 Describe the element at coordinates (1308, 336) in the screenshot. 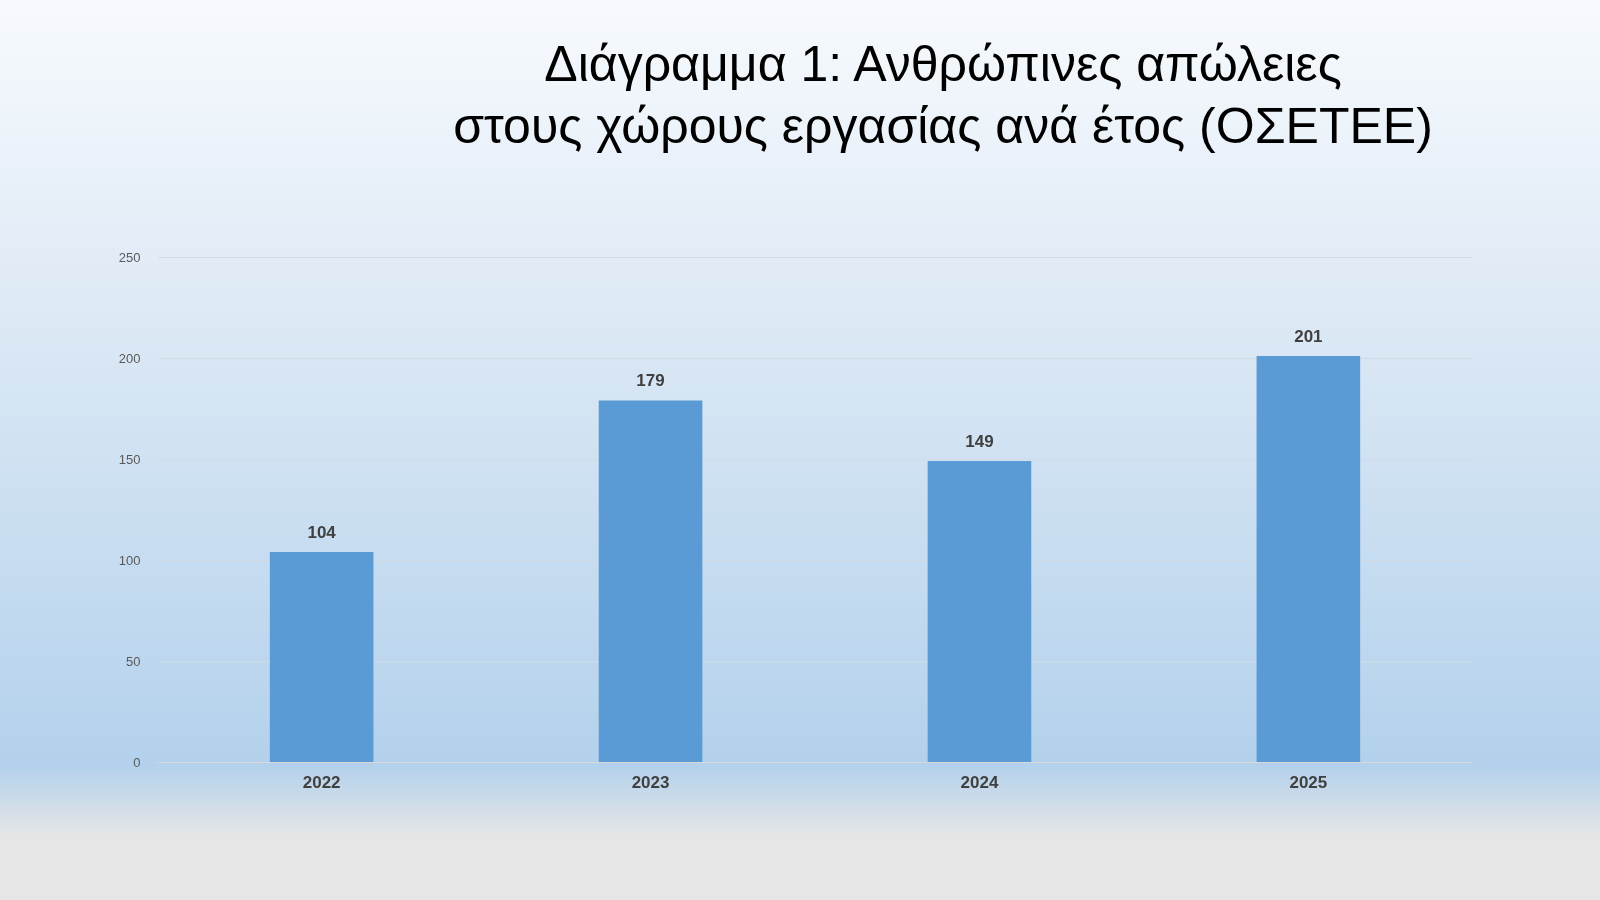

I see `data-label: 201` at that location.